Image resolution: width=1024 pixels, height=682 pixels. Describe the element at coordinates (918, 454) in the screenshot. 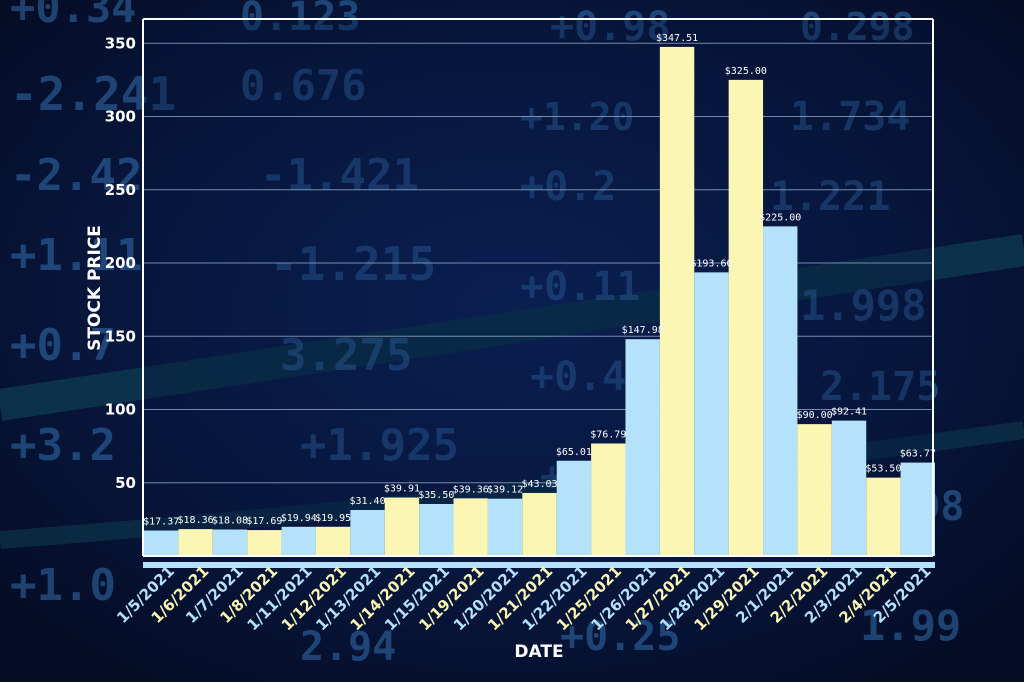

I see `bar-value-label: $63.77` at that location.